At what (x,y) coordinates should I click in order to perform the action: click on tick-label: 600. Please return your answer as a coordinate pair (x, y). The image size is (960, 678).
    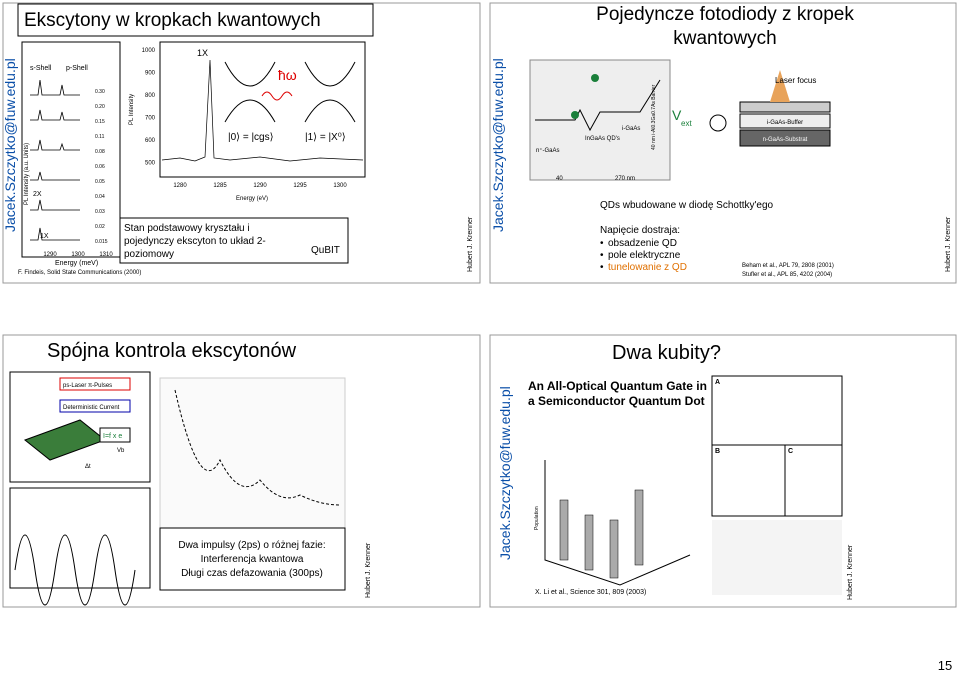
    Looking at the image, I should click on (150, 141).